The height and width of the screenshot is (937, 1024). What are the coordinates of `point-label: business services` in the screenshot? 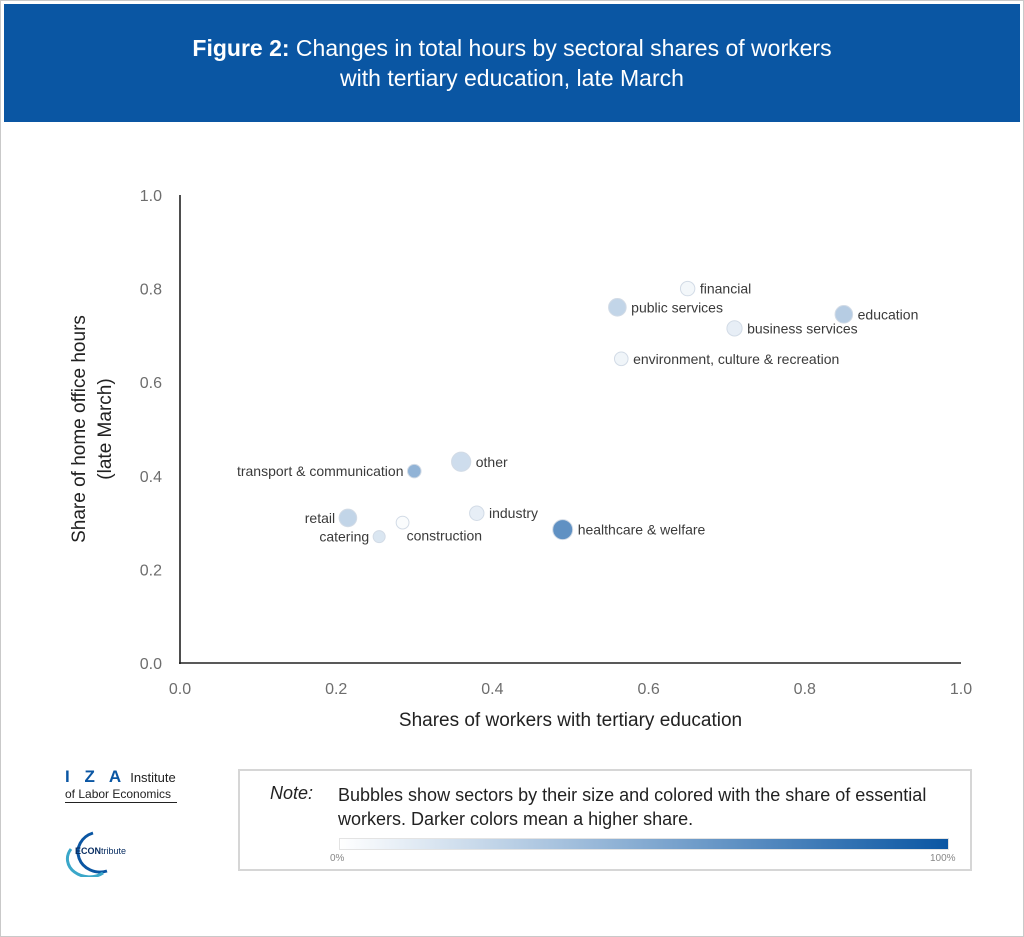 It's located at (802, 328).